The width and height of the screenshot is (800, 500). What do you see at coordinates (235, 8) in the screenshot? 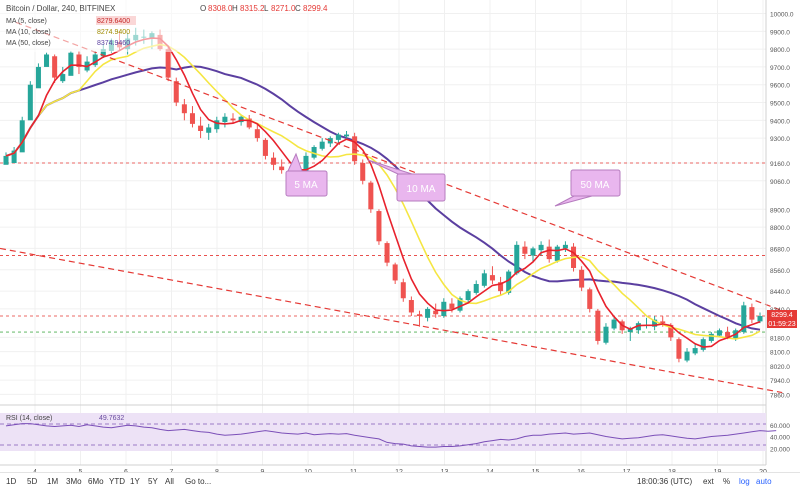
I see `ohlc-h-label: H` at bounding box center [235, 8].